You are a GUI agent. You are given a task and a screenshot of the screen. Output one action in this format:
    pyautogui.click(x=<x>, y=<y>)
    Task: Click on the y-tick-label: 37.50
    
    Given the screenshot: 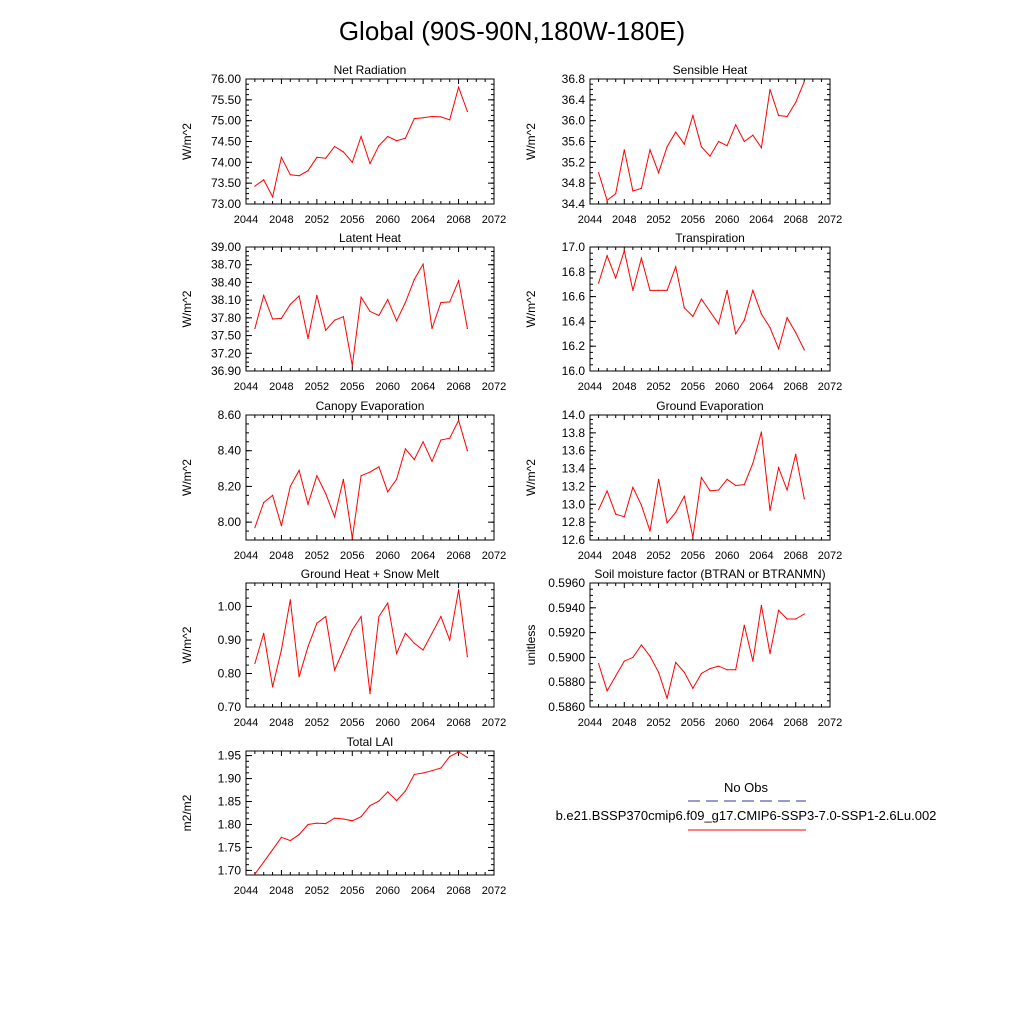 What is the action you would take?
    pyautogui.click(x=226, y=336)
    